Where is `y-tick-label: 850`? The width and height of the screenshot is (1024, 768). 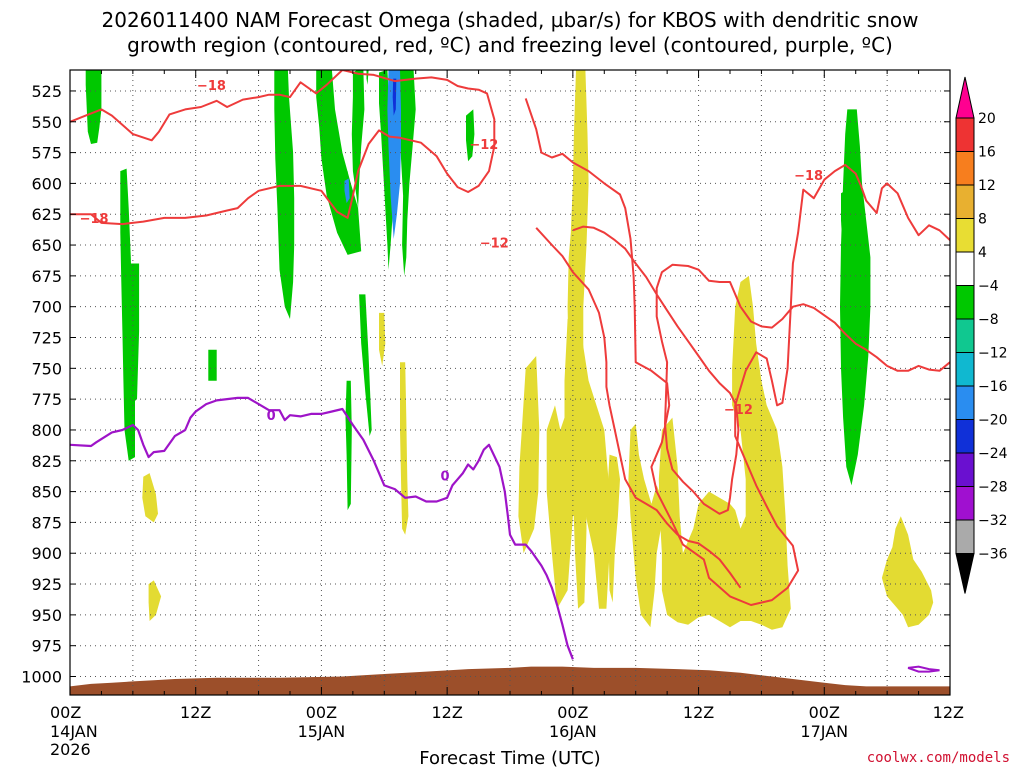
y-tick-label: 850 is located at coordinates (46, 492).